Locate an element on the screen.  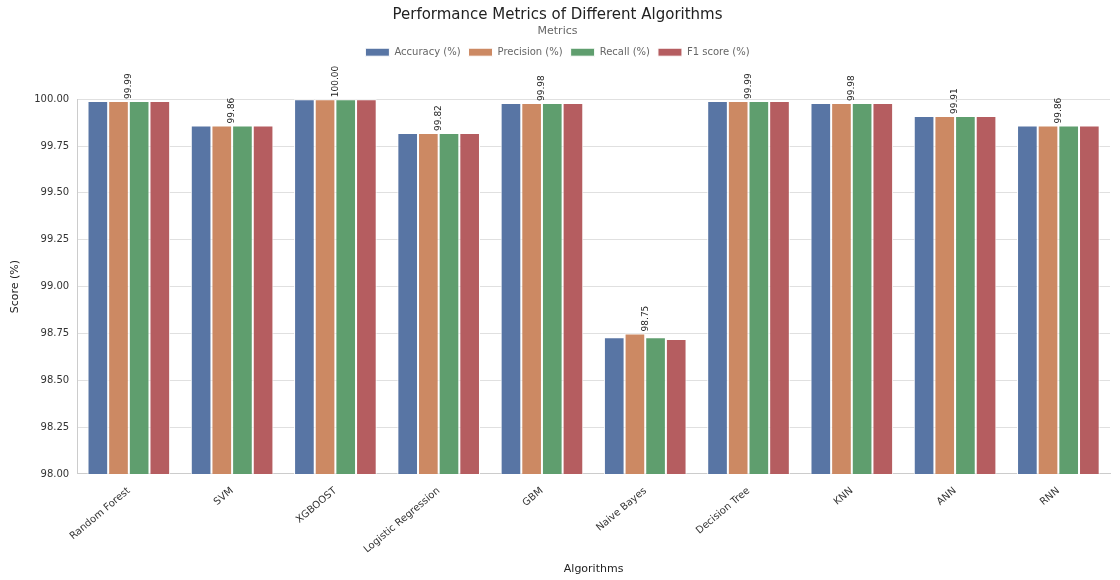
legend-label: Precision (%) is located at coordinates (530, 51).